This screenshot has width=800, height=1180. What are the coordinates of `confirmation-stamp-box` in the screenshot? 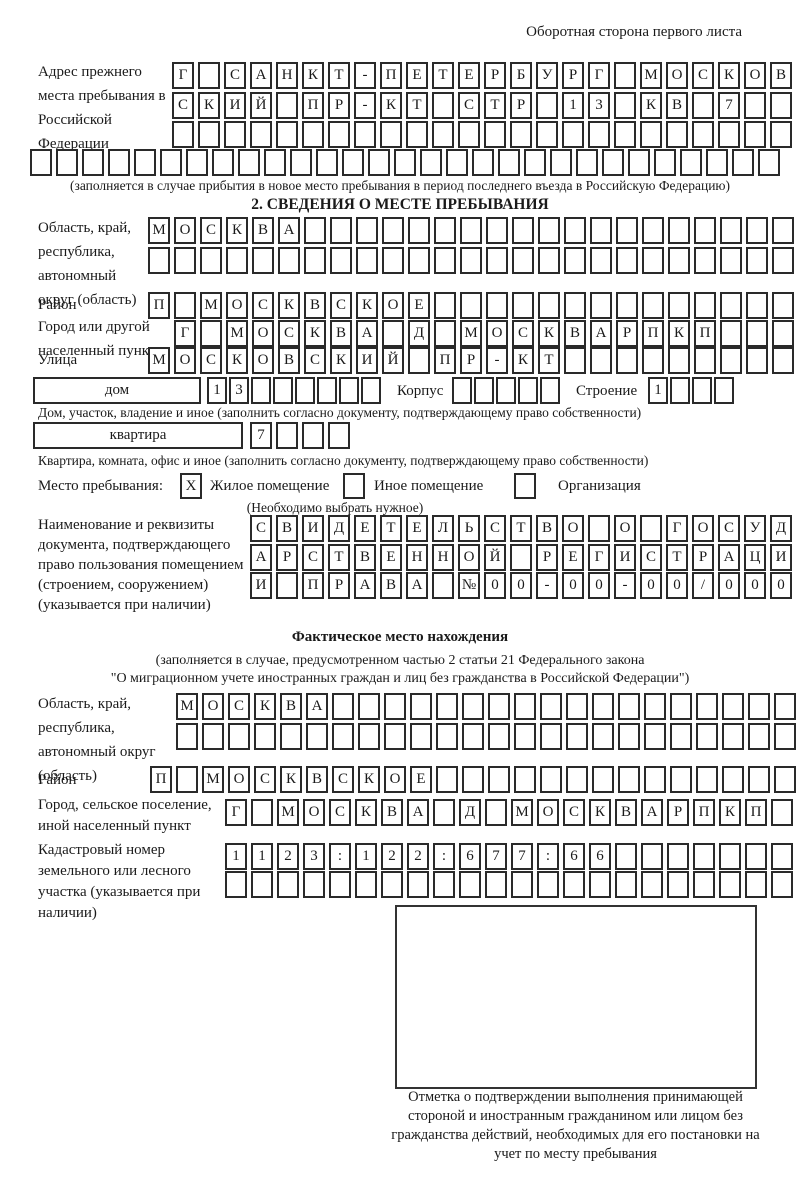 It's located at (576, 997).